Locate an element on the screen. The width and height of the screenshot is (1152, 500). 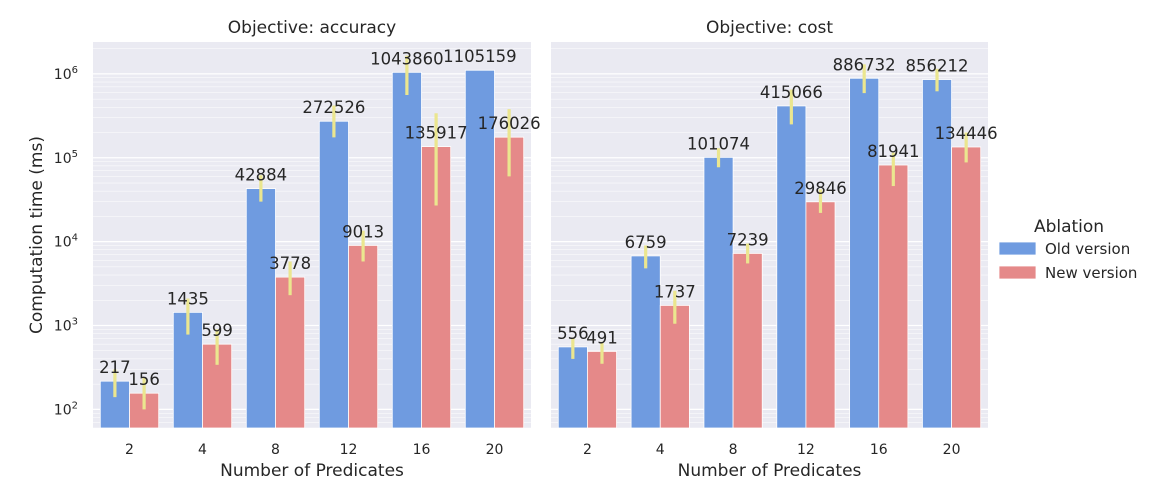
y-tick-exponent: 6 is located at coordinates (75, 70).